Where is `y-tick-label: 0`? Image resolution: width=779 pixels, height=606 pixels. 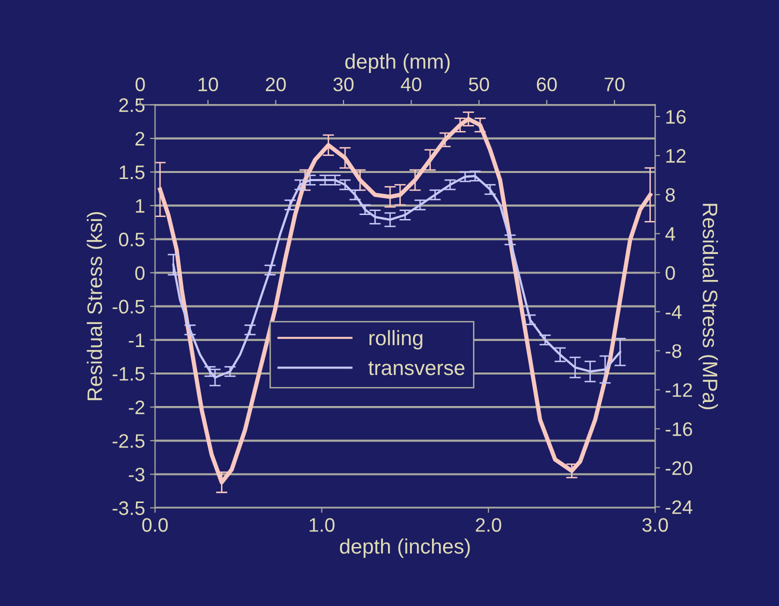
y-tick-label: 0 is located at coordinates (140, 273).